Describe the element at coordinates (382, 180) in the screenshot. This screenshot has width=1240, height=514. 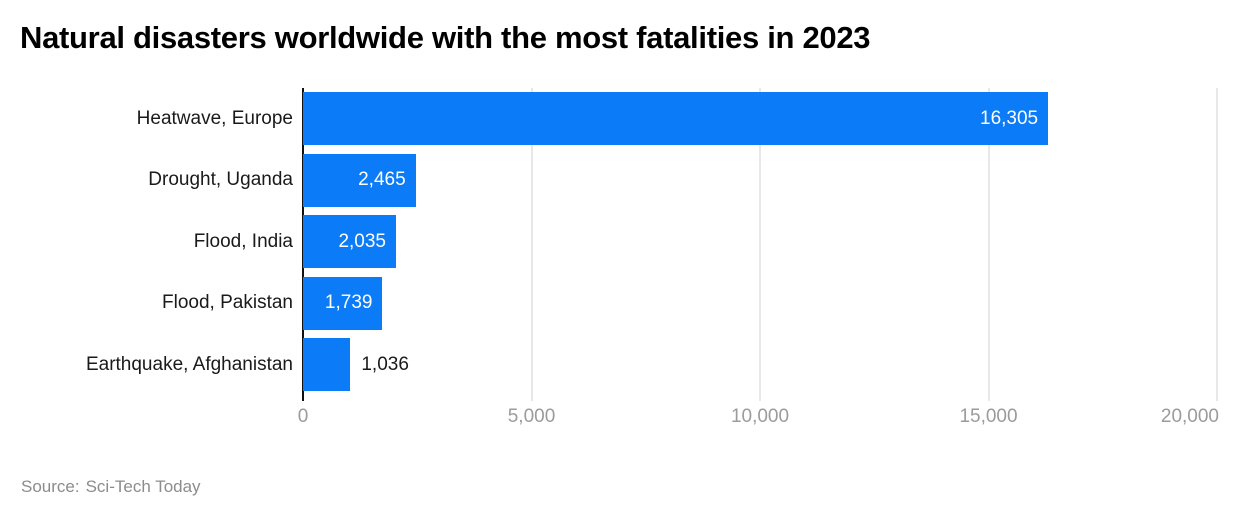
I see `value-label: 2,465` at that location.